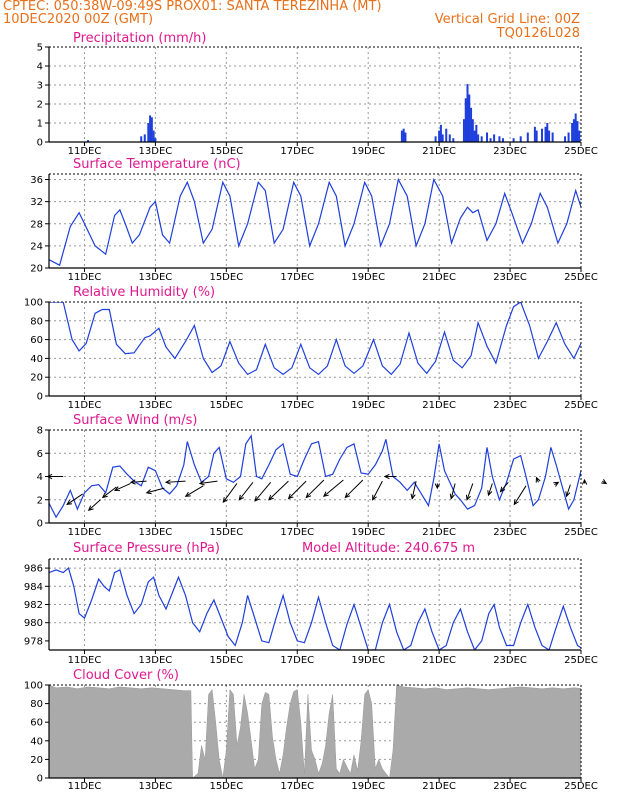 The image size is (618, 800). What do you see at coordinates (33, 686) in the screenshot?
I see `y-tick-label: 100` at bounding box center [33, 686].